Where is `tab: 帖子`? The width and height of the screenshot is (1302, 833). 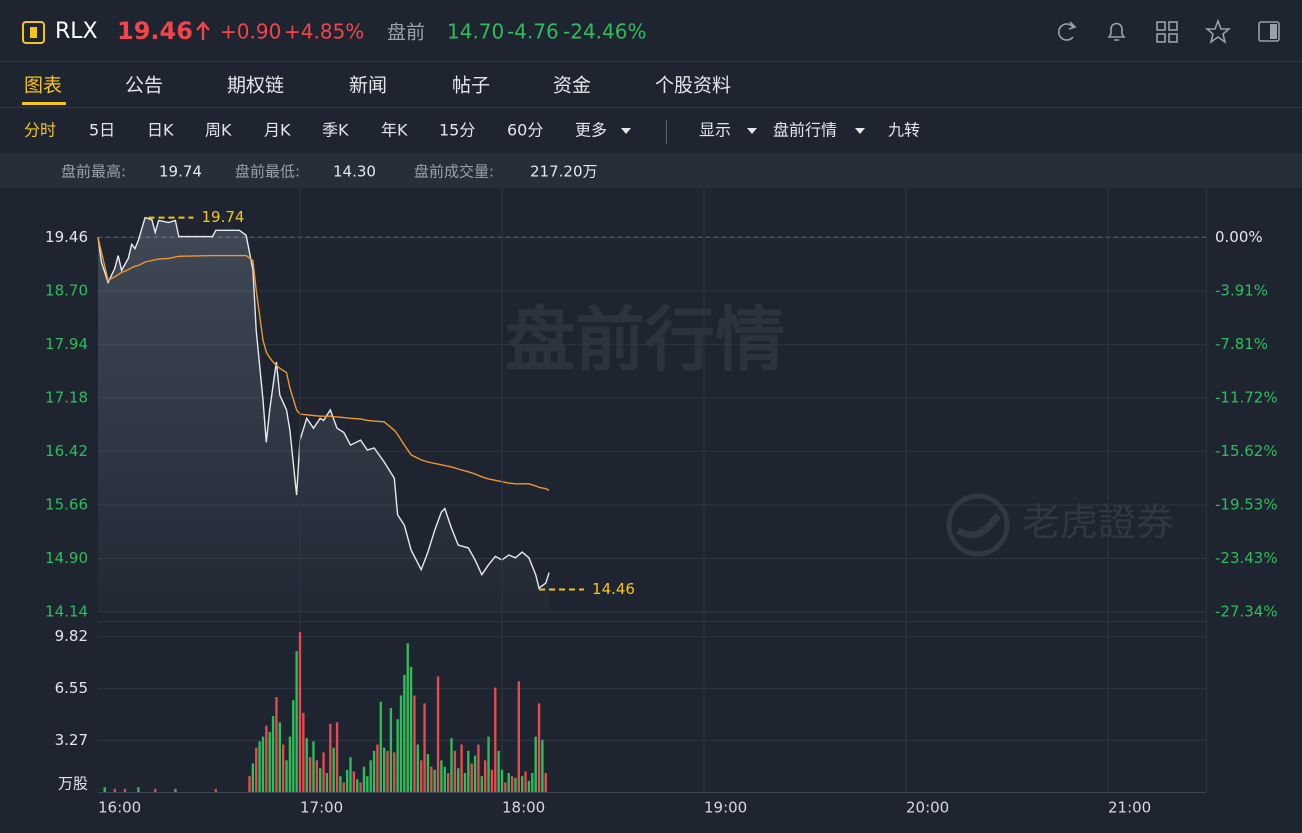 tab: 帖子 is located at coordinates (471, 86).